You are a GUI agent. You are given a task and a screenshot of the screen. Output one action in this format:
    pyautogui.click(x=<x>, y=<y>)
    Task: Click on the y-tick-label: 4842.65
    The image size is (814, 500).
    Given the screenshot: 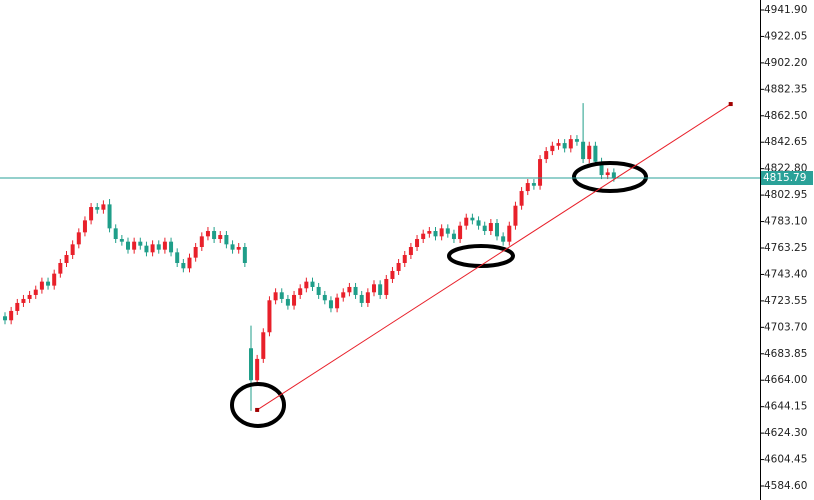 What is the action you would take?
    pyautogui.click(x=785, y=142)
    